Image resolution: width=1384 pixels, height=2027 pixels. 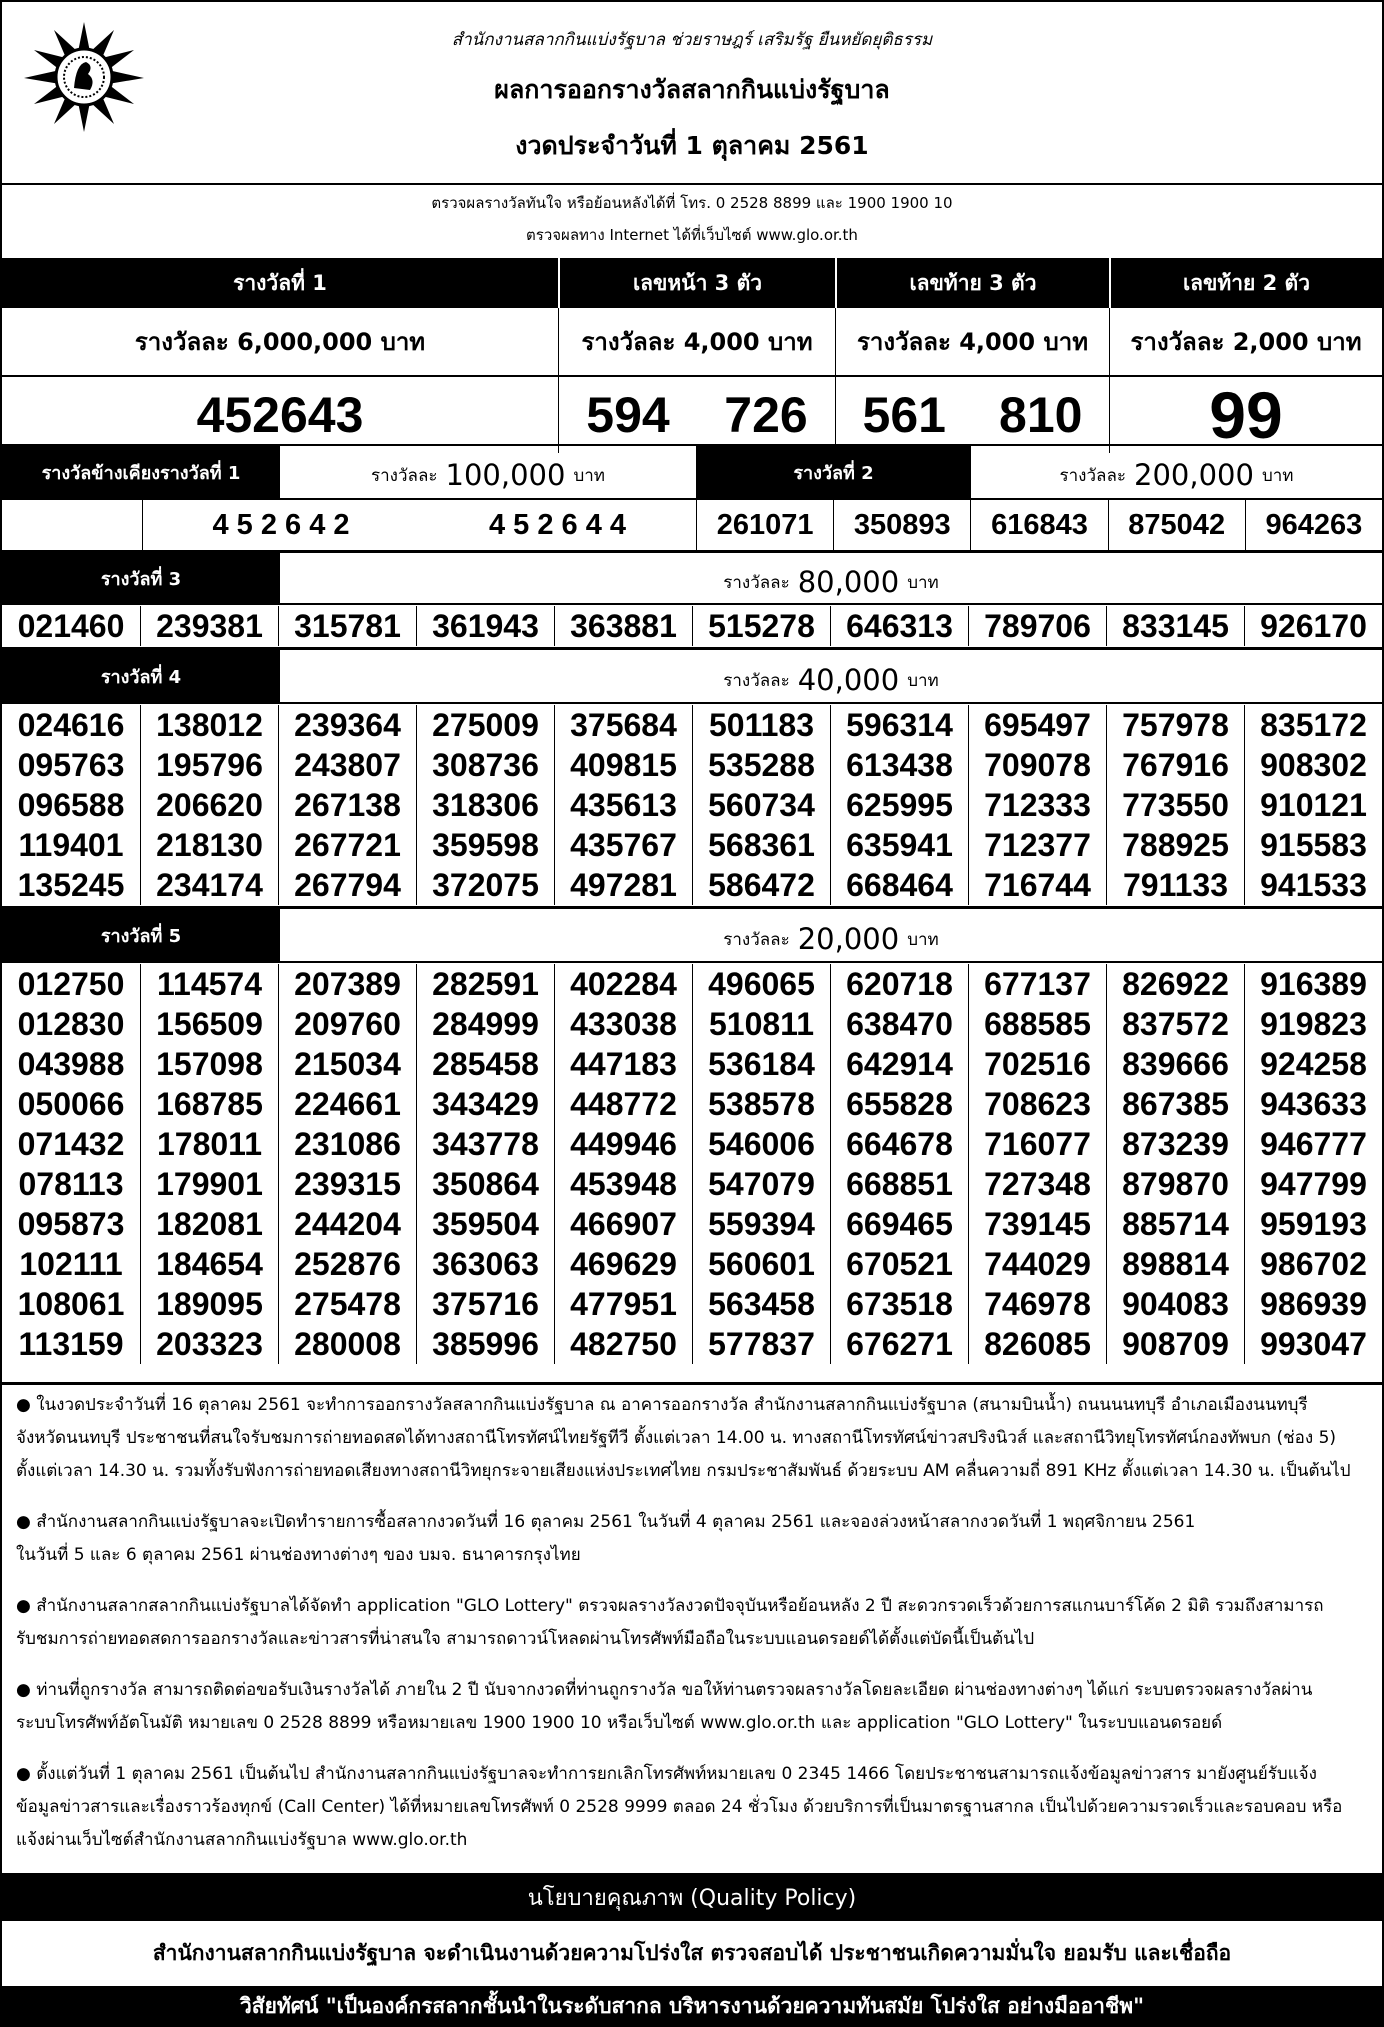 What do you see at coordinates (761, 885) in the screenshot?
I see `fourth-prize-number: 586472` at bounding box center [761, 885].